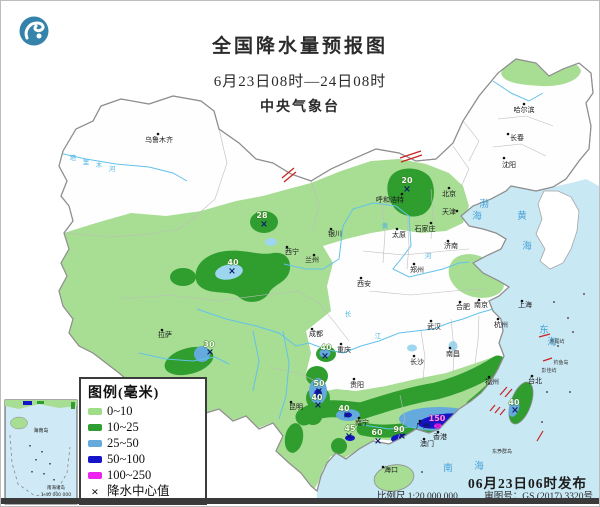  Describe the element at coordinates (407, 180) in the screenshot. I see `precip-center-value: 20` at that location.